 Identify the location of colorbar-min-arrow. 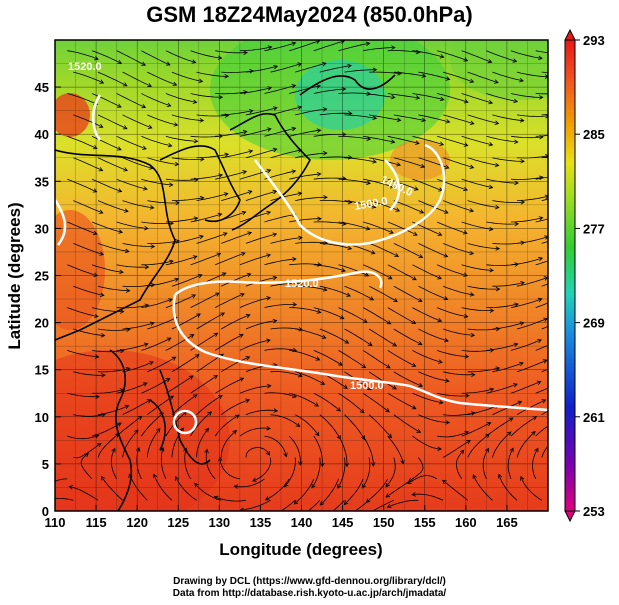
(570, 516).